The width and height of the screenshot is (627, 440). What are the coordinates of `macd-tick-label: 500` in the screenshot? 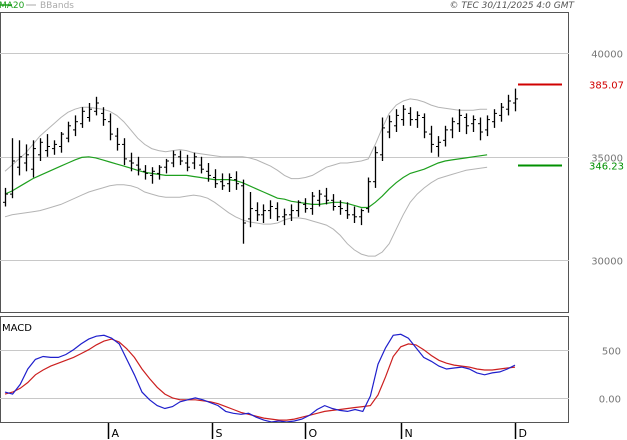 It's located at (611, 352).